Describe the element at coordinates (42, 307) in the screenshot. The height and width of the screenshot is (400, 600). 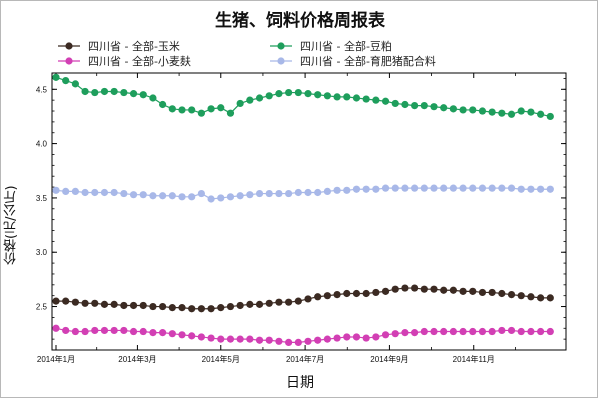
I see `y-tick-label: 2.5` at that location.